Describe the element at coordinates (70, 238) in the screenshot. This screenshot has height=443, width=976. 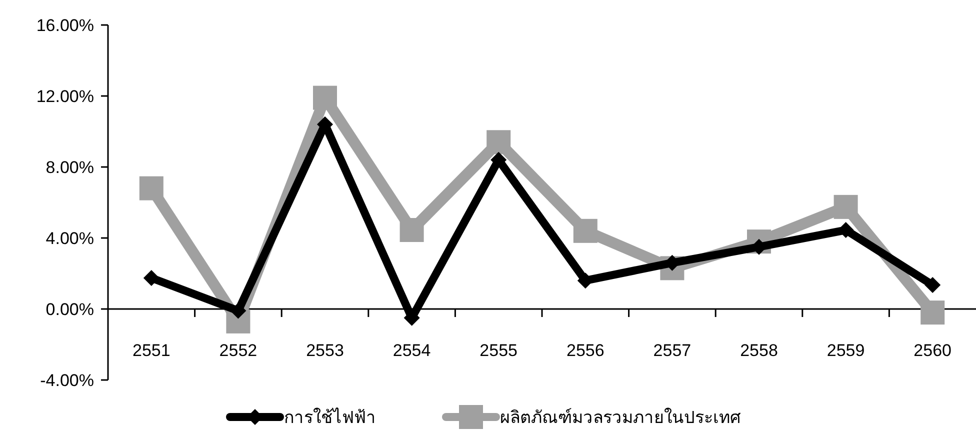
I see `y-tick-label: 4.00%` at that location.